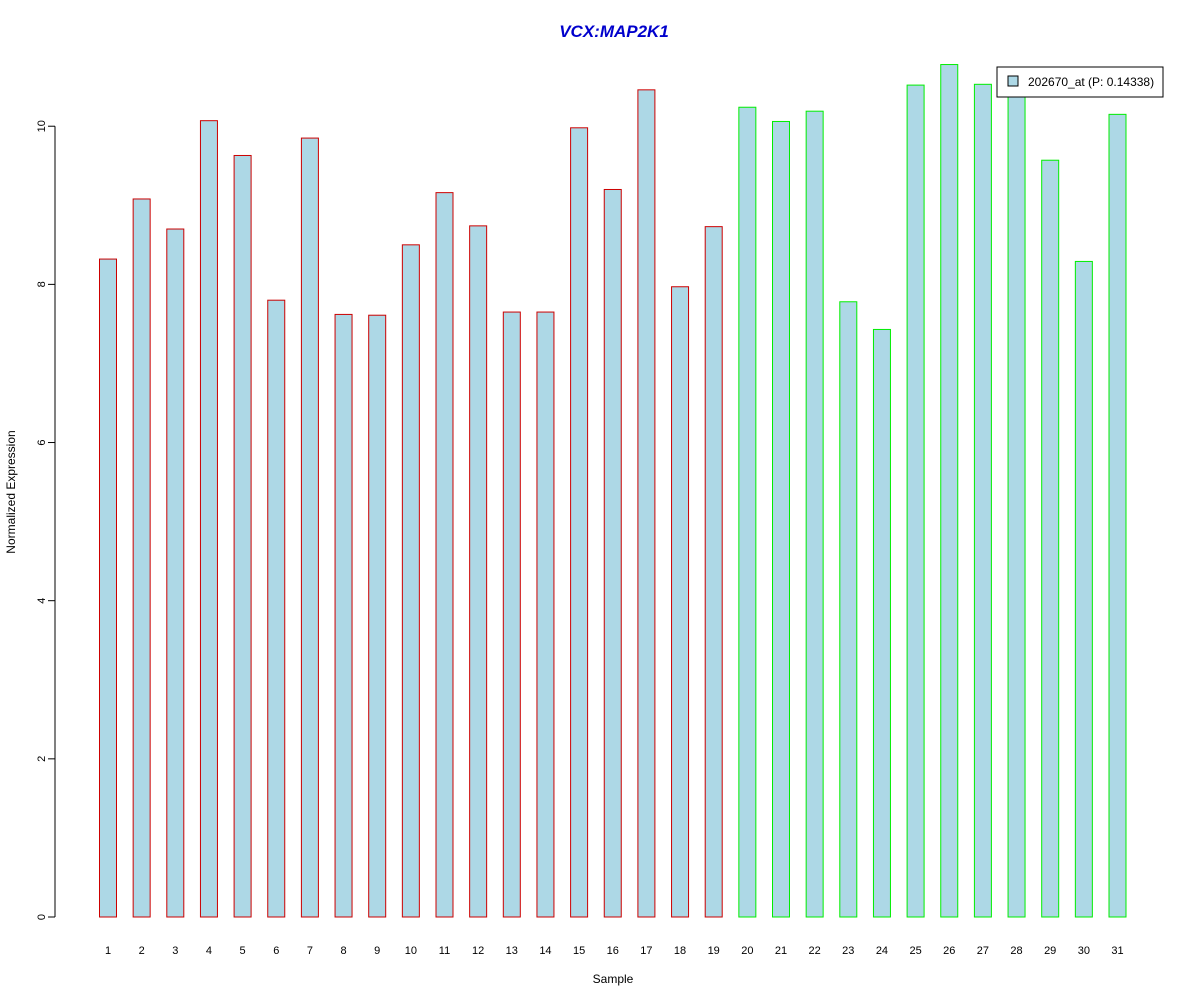  What do you see at coordinates (1050, 951) in the screenshot?
I see `x-tick-label: 29` at bounding box center [1050, 951].